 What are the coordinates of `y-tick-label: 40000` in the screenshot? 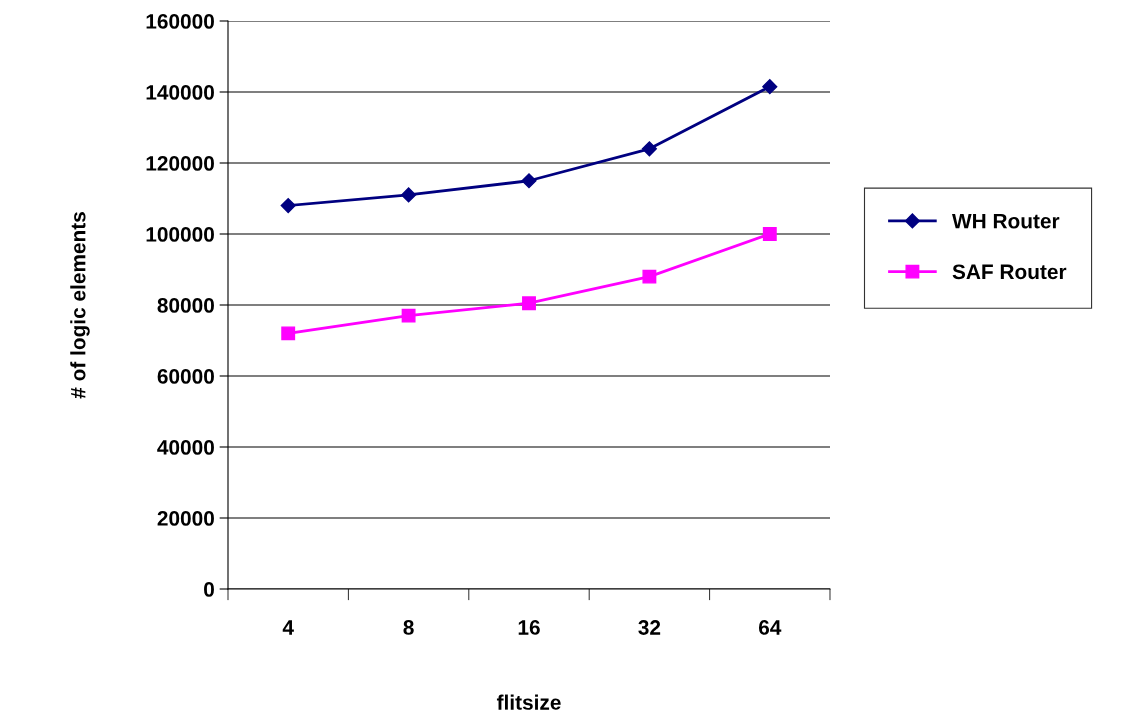 It's located at (185, 447).